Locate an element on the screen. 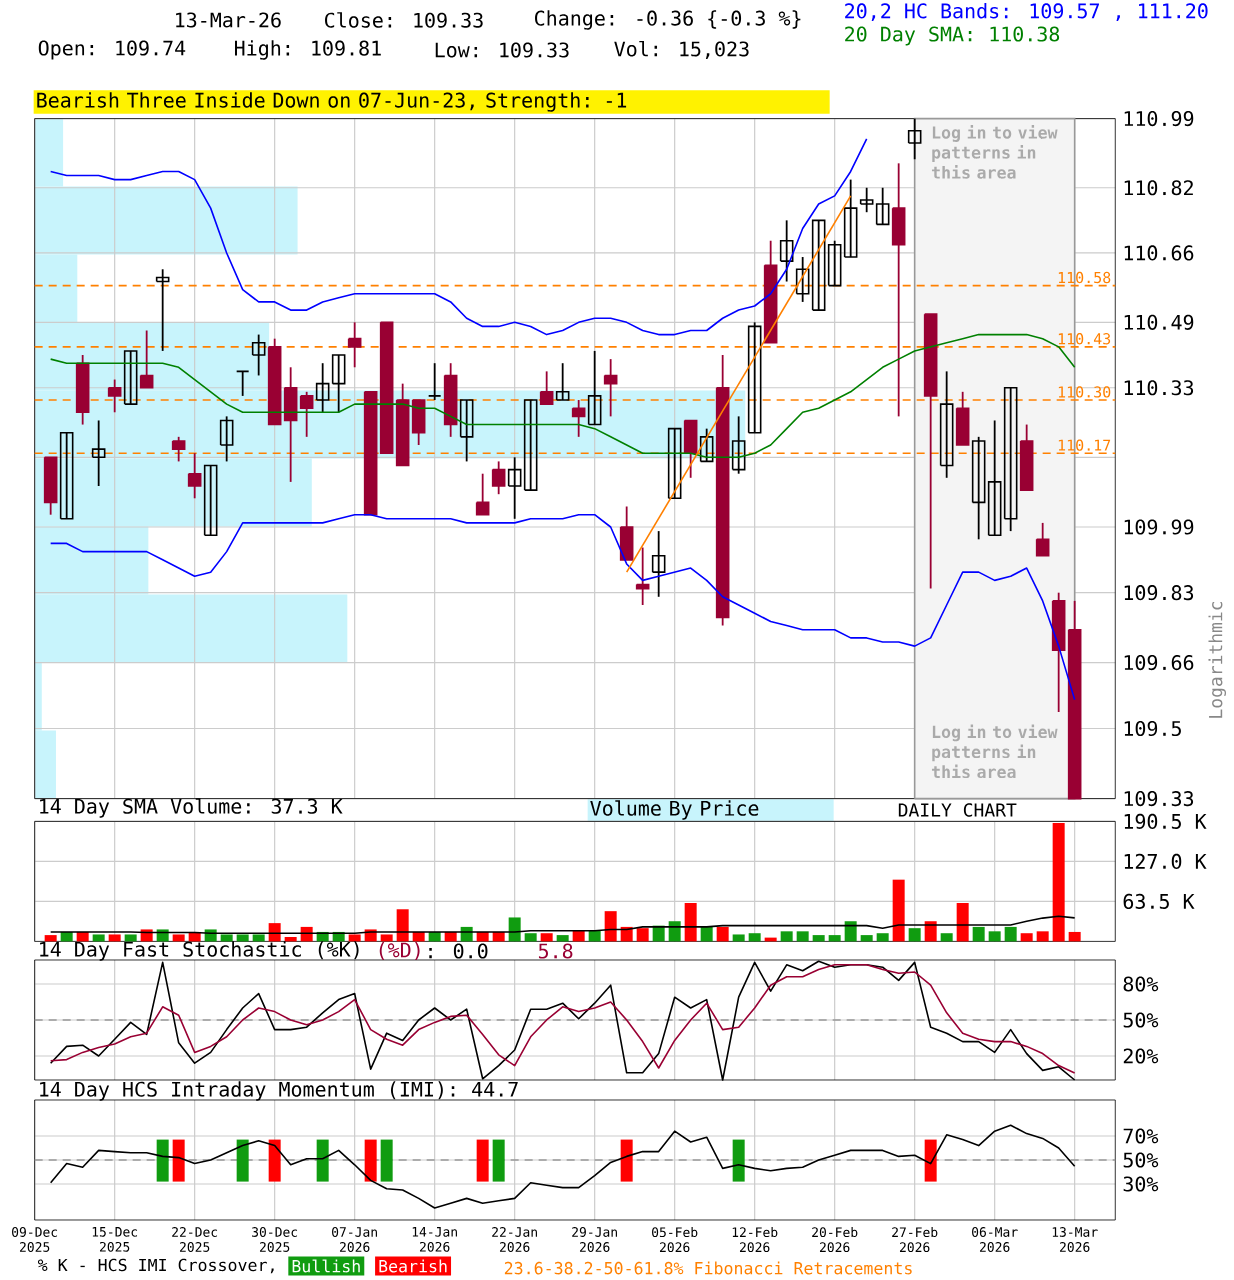  text: 23.6-38.2-50-61.8% Fibonacci Retracements is located at coordinates (709, 1268).